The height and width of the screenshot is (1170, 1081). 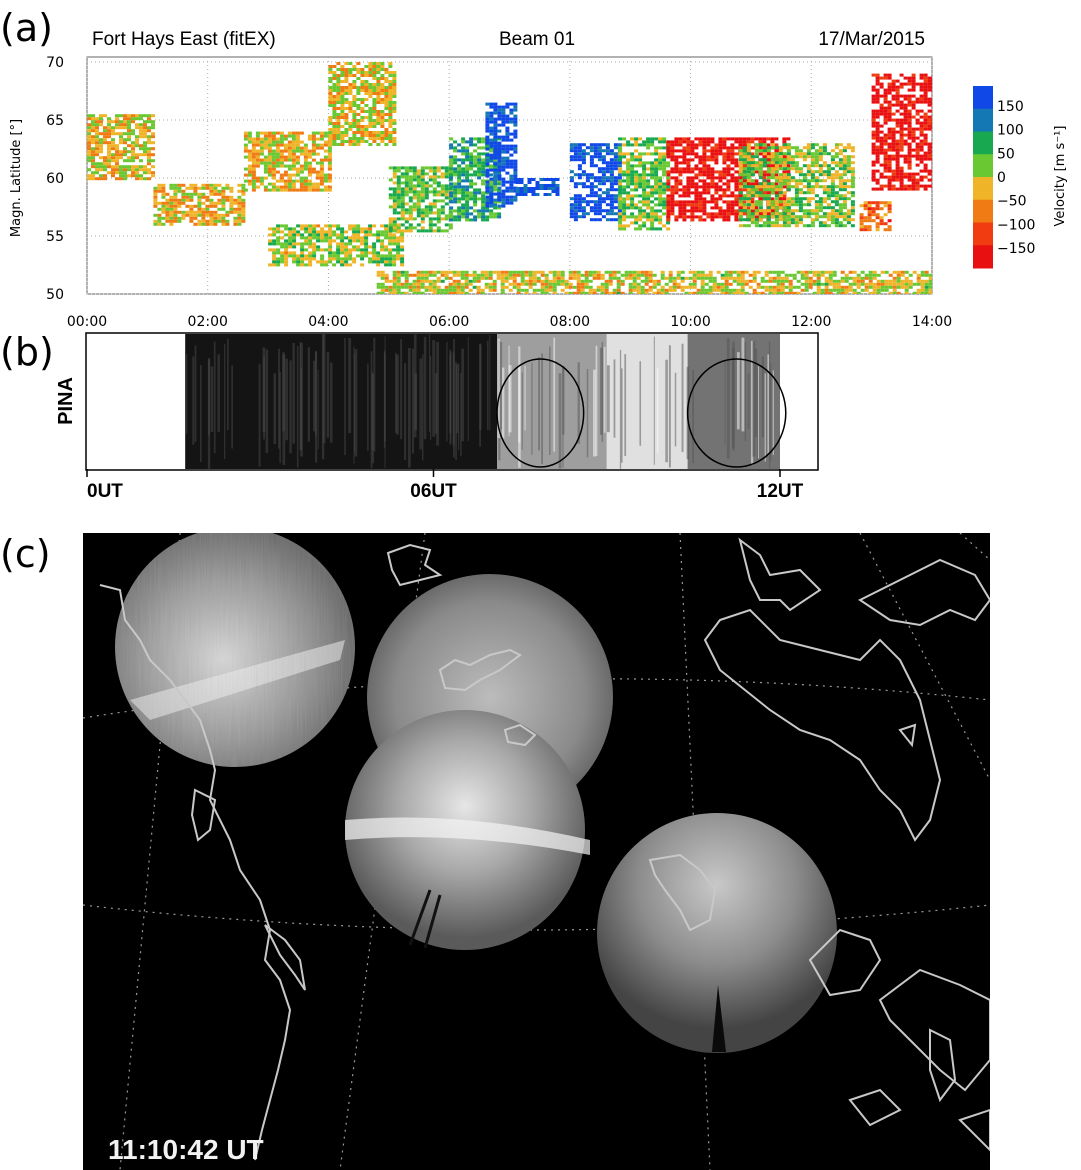 I want to click on keogram-tick-label: 06UT, so click(x=433, y=491).